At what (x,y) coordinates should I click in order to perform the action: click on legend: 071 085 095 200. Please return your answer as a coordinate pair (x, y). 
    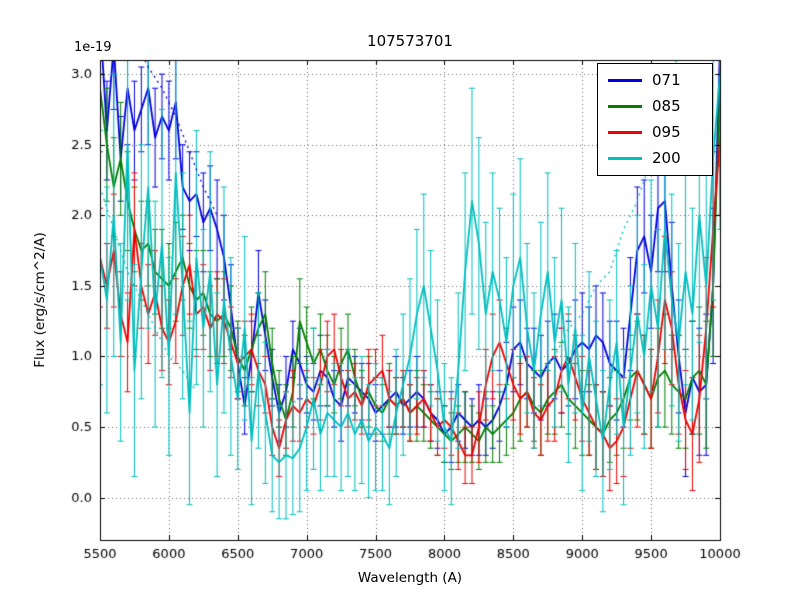
    Looking at the image, I should click on (655, 119).